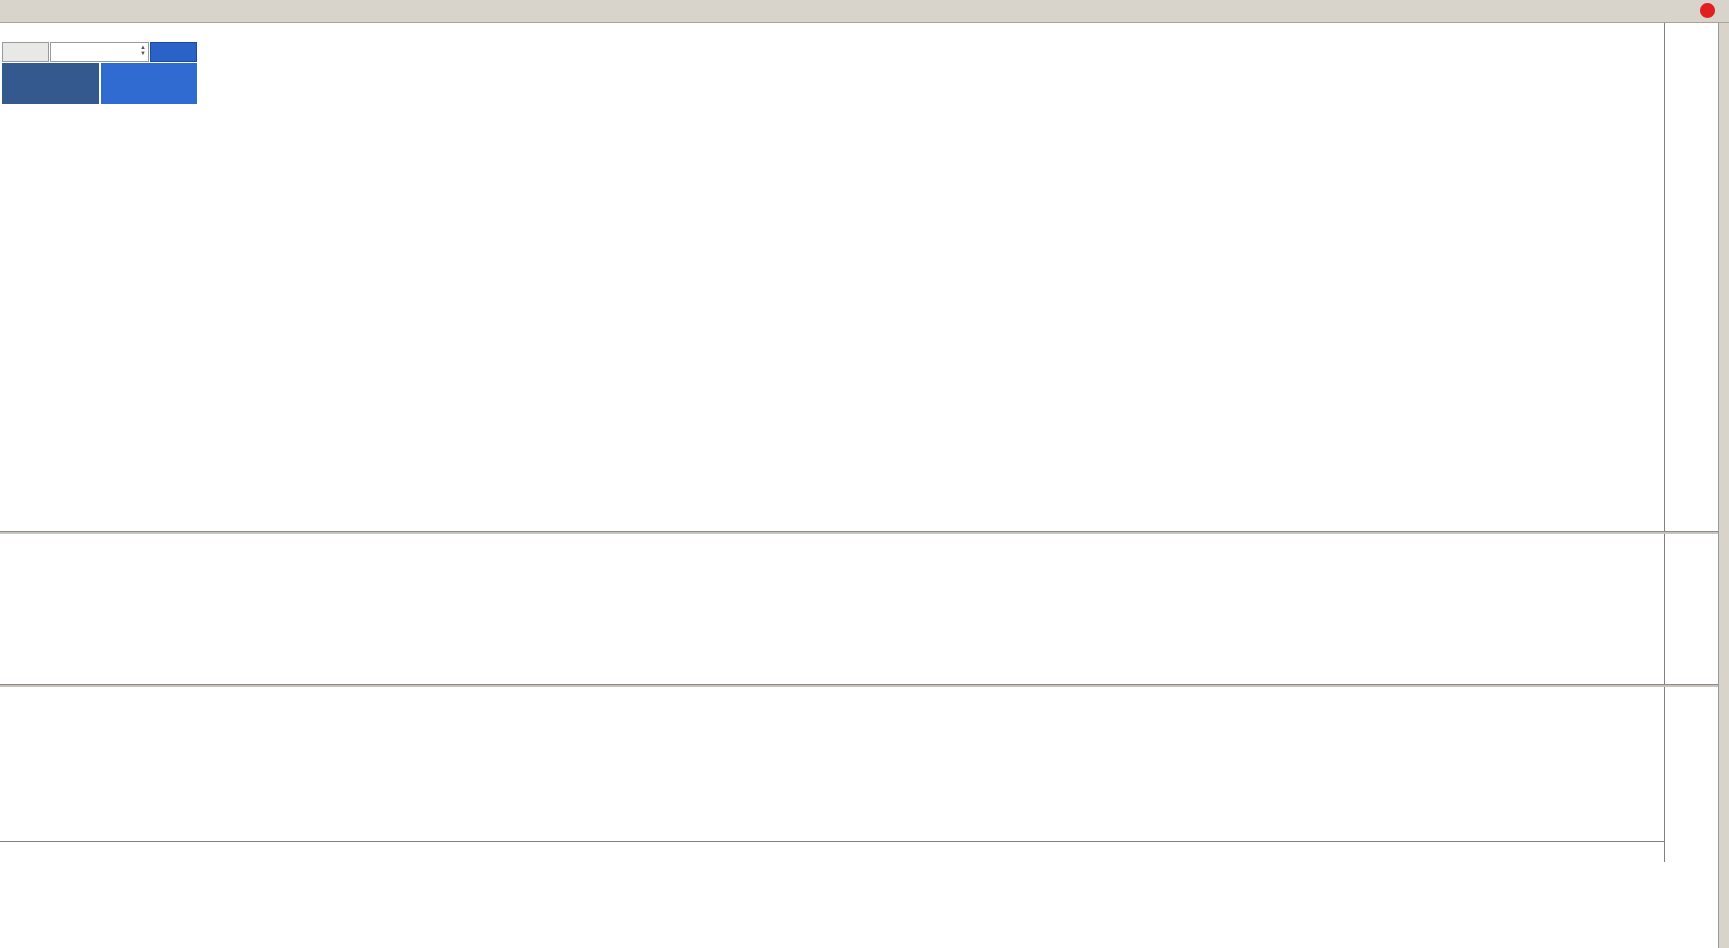  I want to click on buy-price-button, so click(148, 83).